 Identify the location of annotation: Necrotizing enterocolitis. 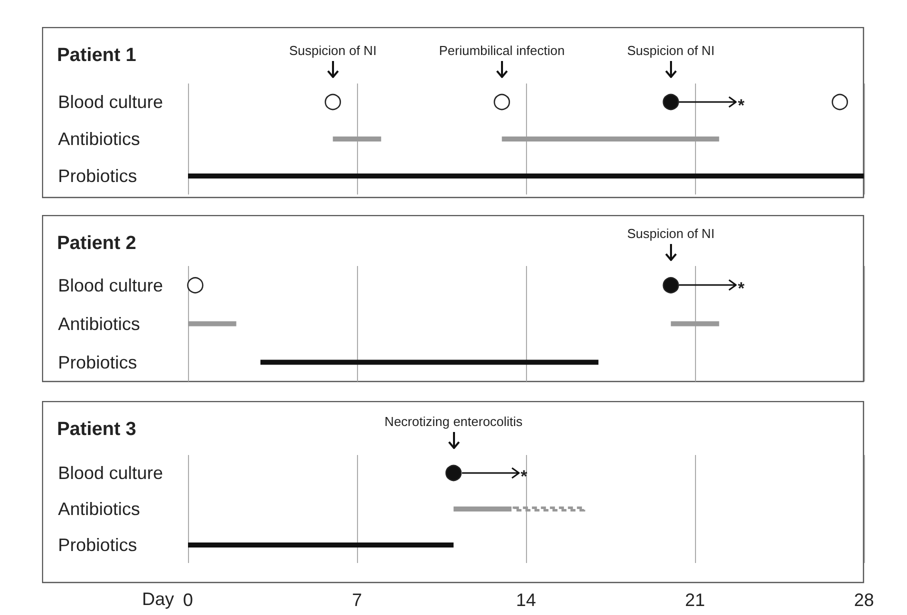
(453, 422).